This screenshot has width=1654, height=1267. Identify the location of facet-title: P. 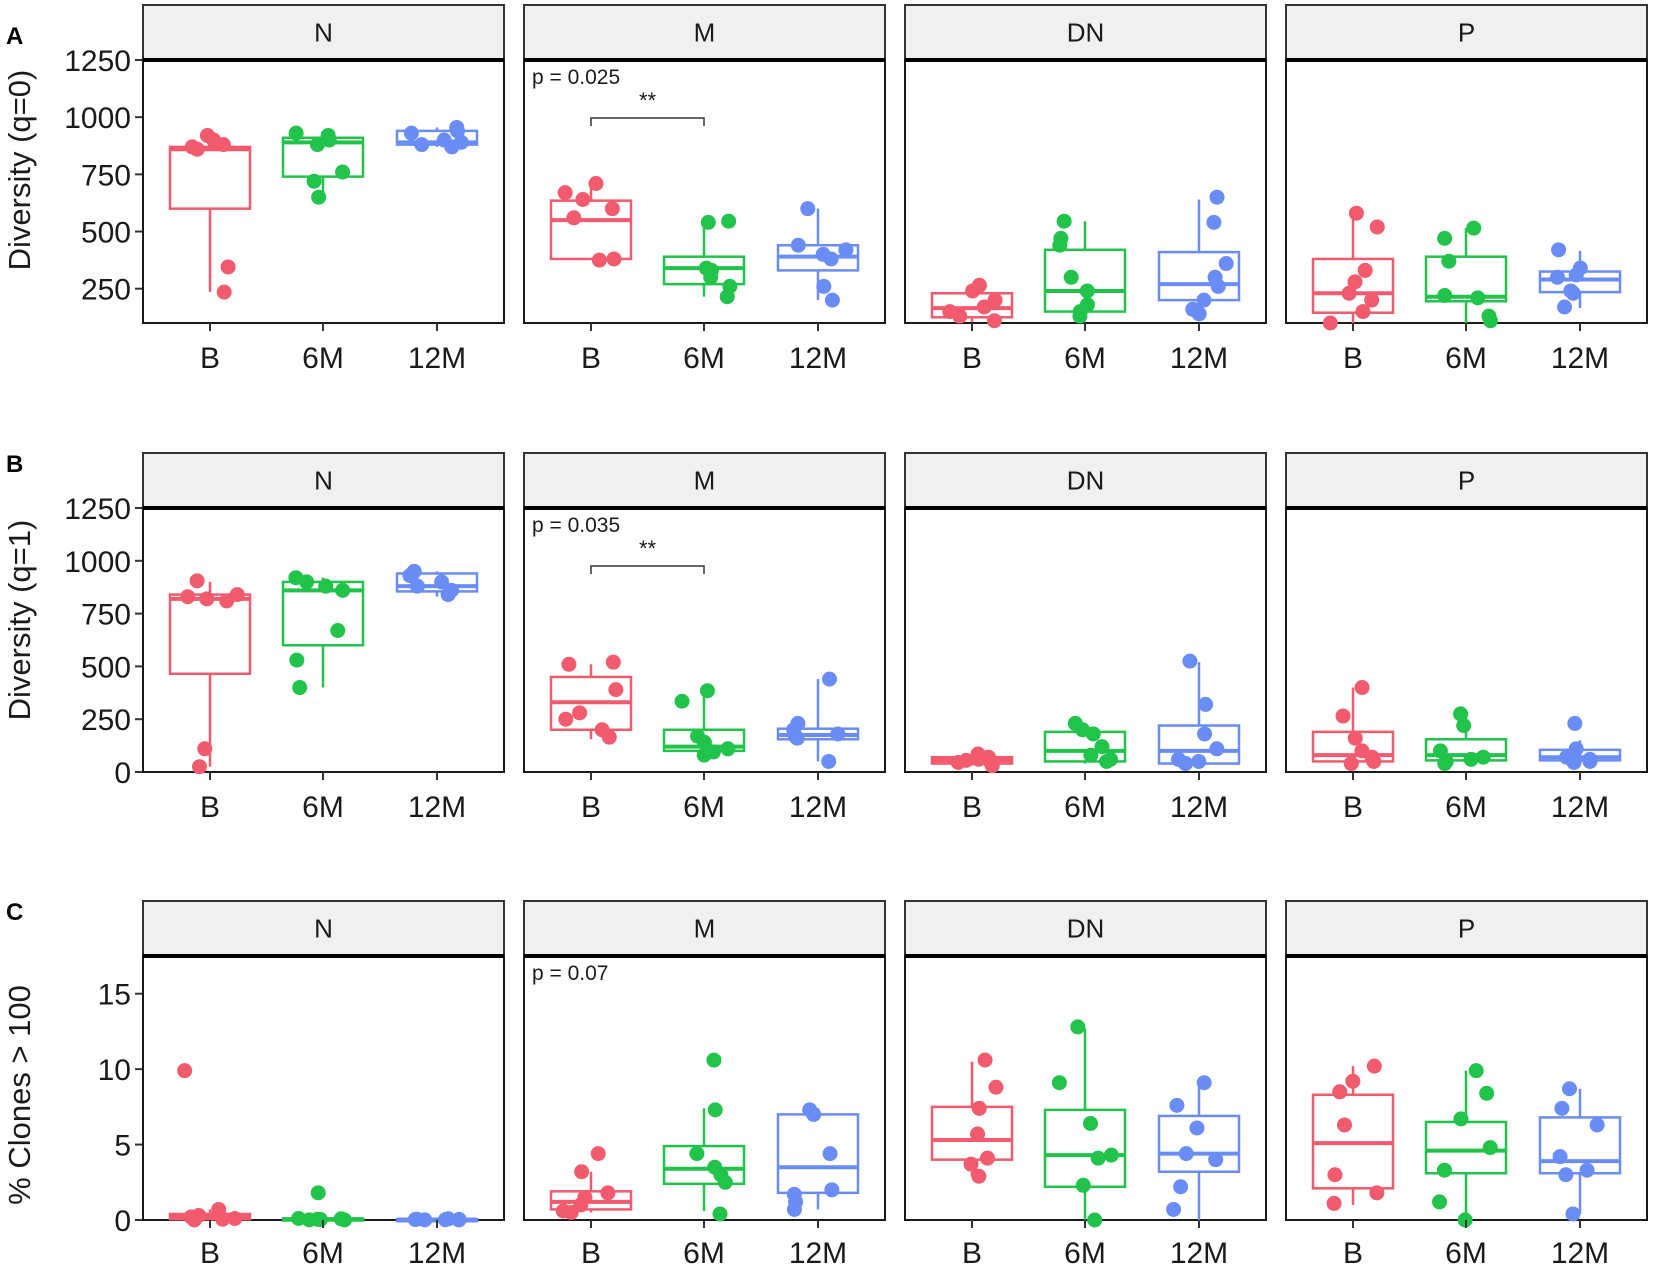
(1466, 929).